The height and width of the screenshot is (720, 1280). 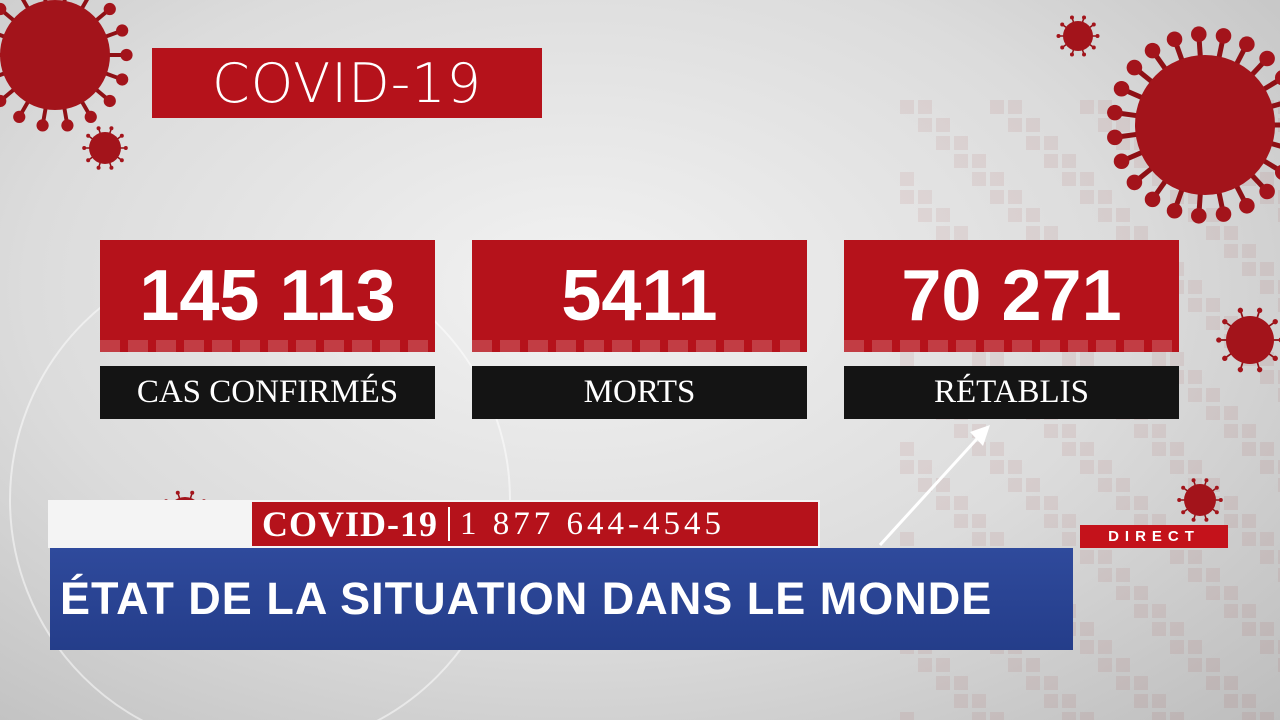 I want to click on stat-label-box: CAS CONFIRMÉS, so click(x=267, y=392).